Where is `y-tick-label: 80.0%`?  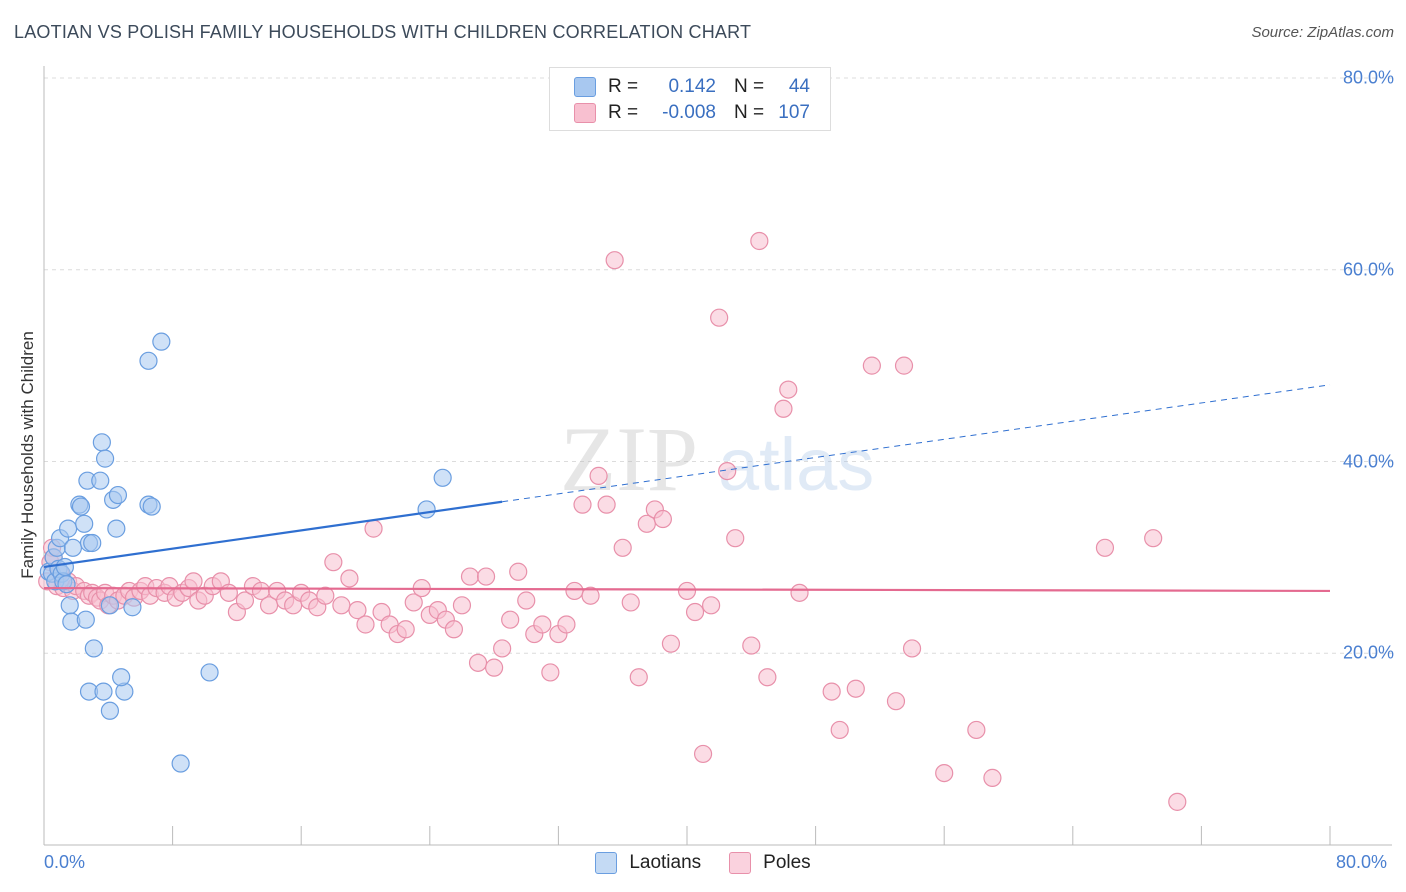 y-tick-label: 80.0% is located at coordinates (1368, 77).